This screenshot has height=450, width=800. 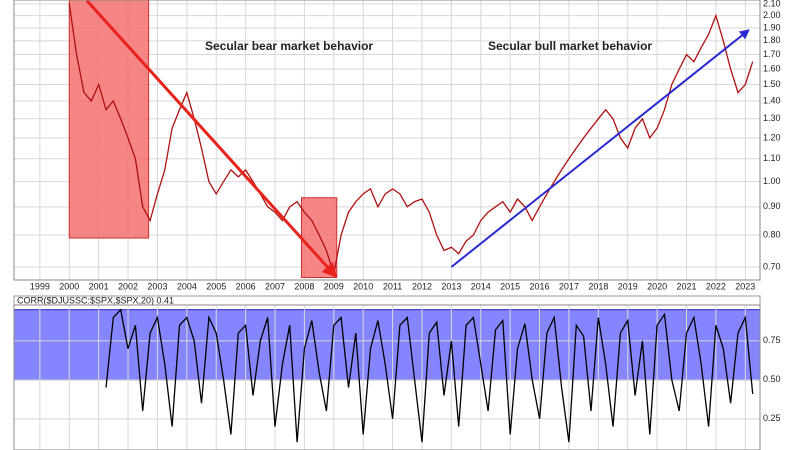 What do you see at coordinates (772, 266) in the screenshot?
I see `y-tick-label: 0.70` at bounding box center [772, 266].